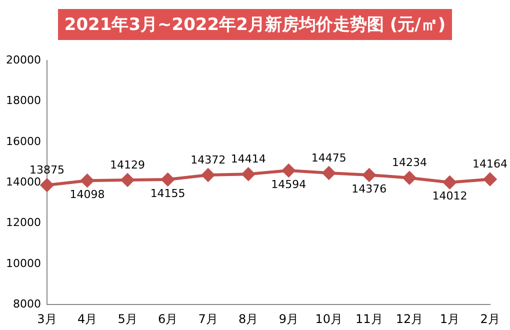 The width and height of the screenshot is (510, 330). I want to click on y-tick-label: 14000, so click(23, 181).